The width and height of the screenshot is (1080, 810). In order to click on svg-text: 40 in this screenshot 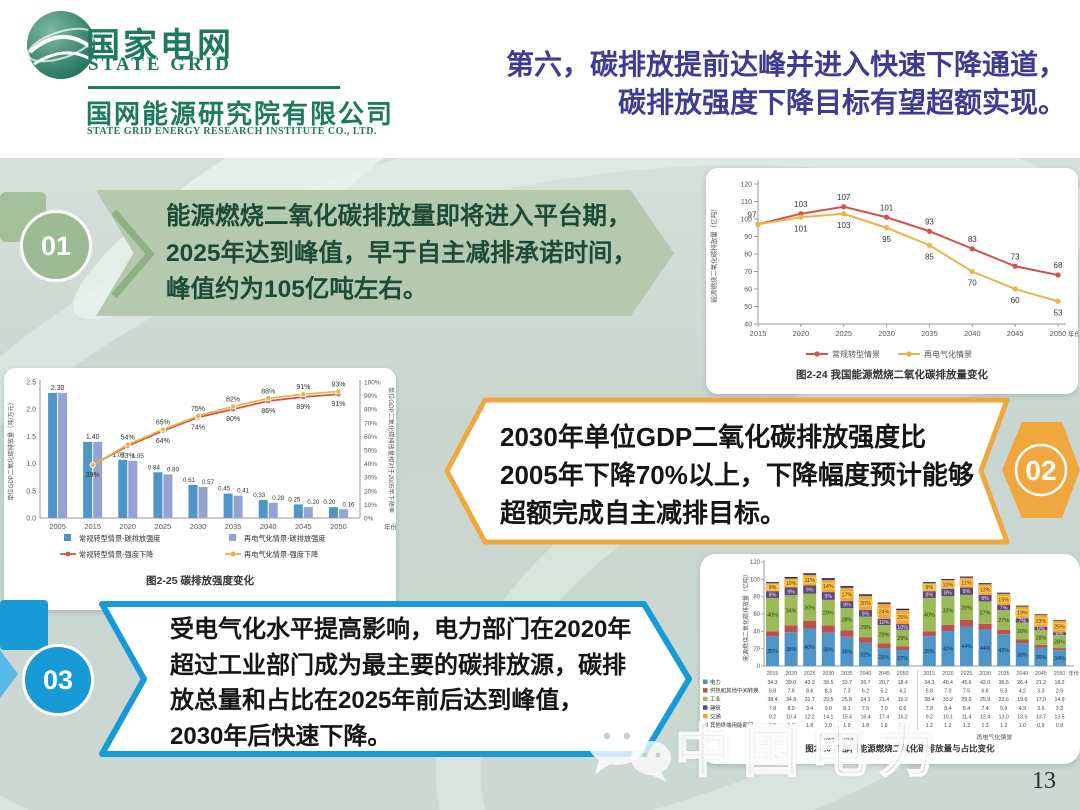, I will do `click(748, 325)`.